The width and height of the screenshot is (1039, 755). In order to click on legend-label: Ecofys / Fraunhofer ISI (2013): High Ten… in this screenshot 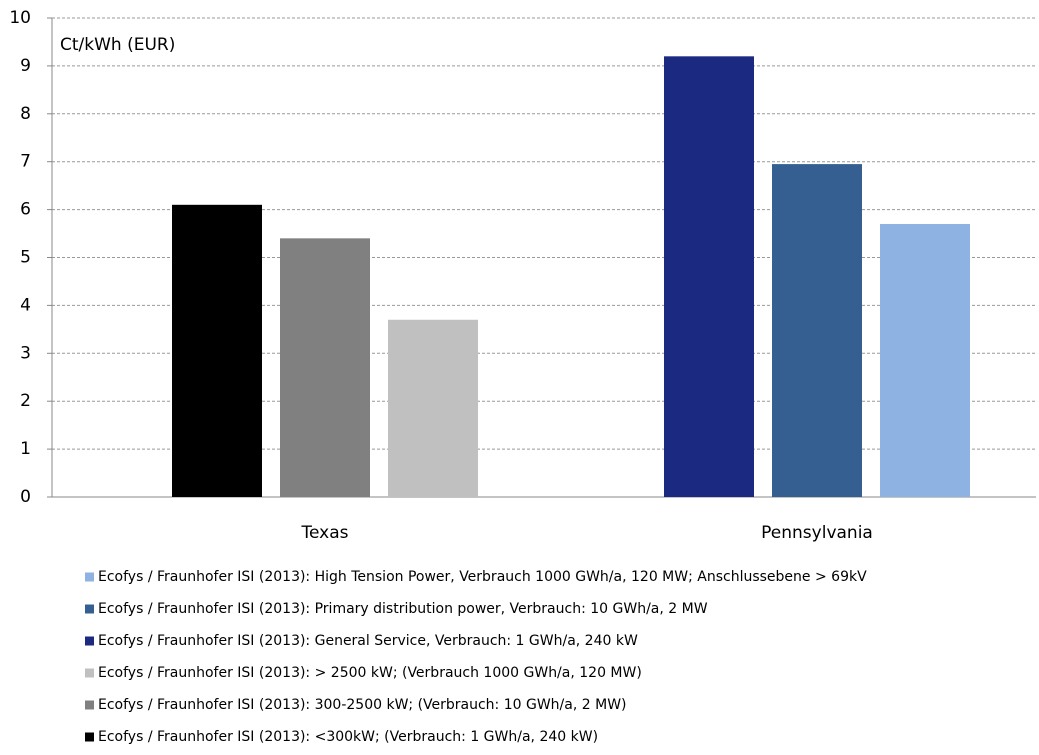, I will do `click(482, 577)`.